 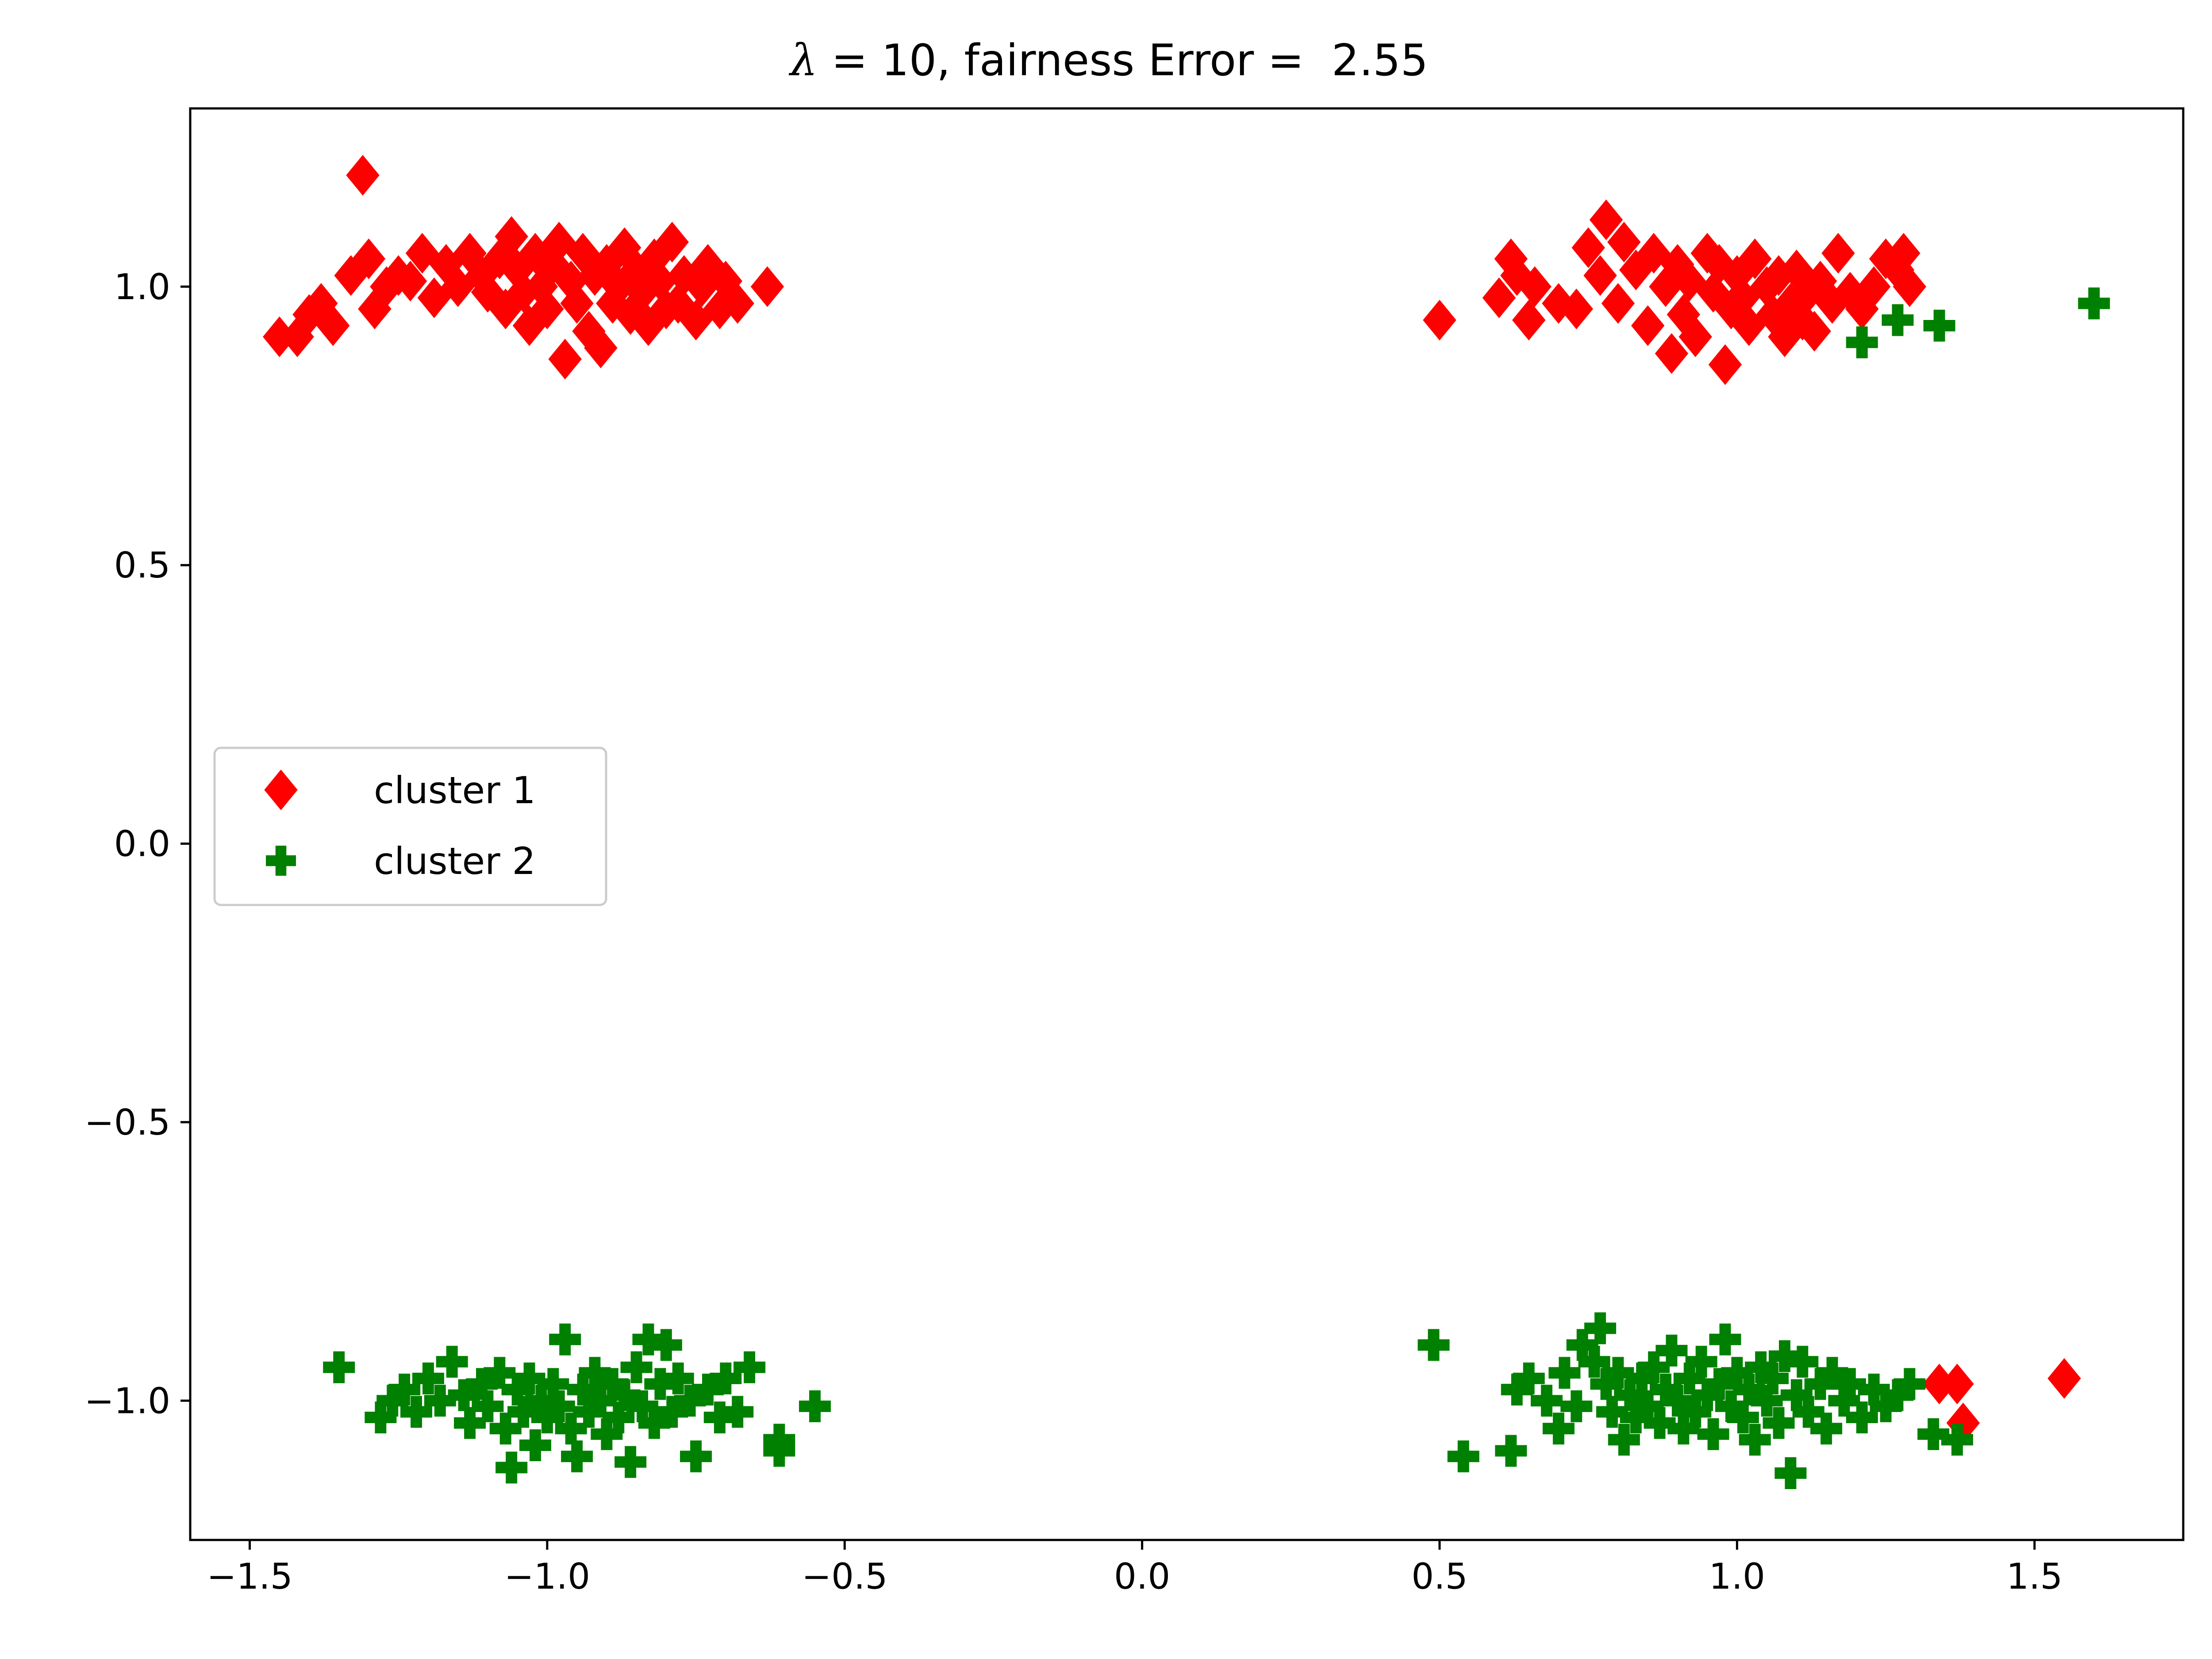 I want to click on legend: cluster 1 cluster 2, so click(x=410, y=826).